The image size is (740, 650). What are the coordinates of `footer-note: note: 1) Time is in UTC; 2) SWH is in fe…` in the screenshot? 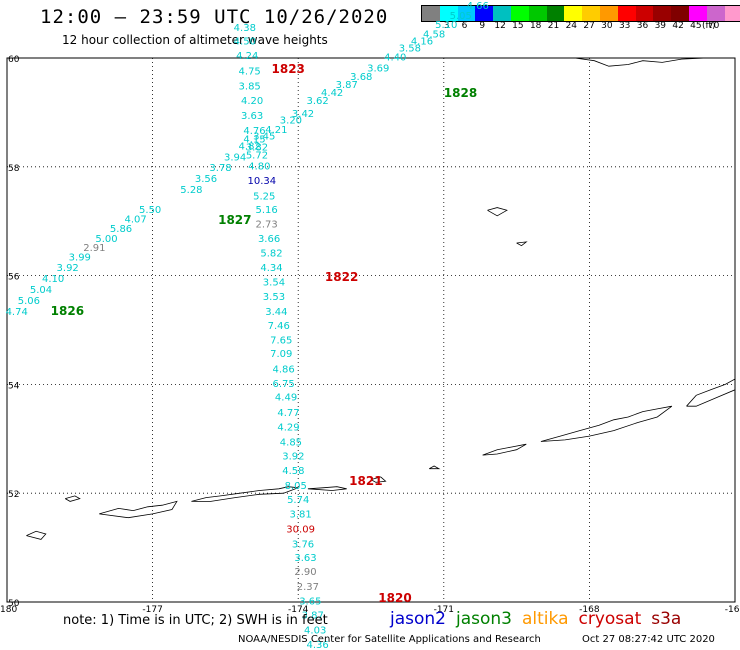 It's located at (195, 620).